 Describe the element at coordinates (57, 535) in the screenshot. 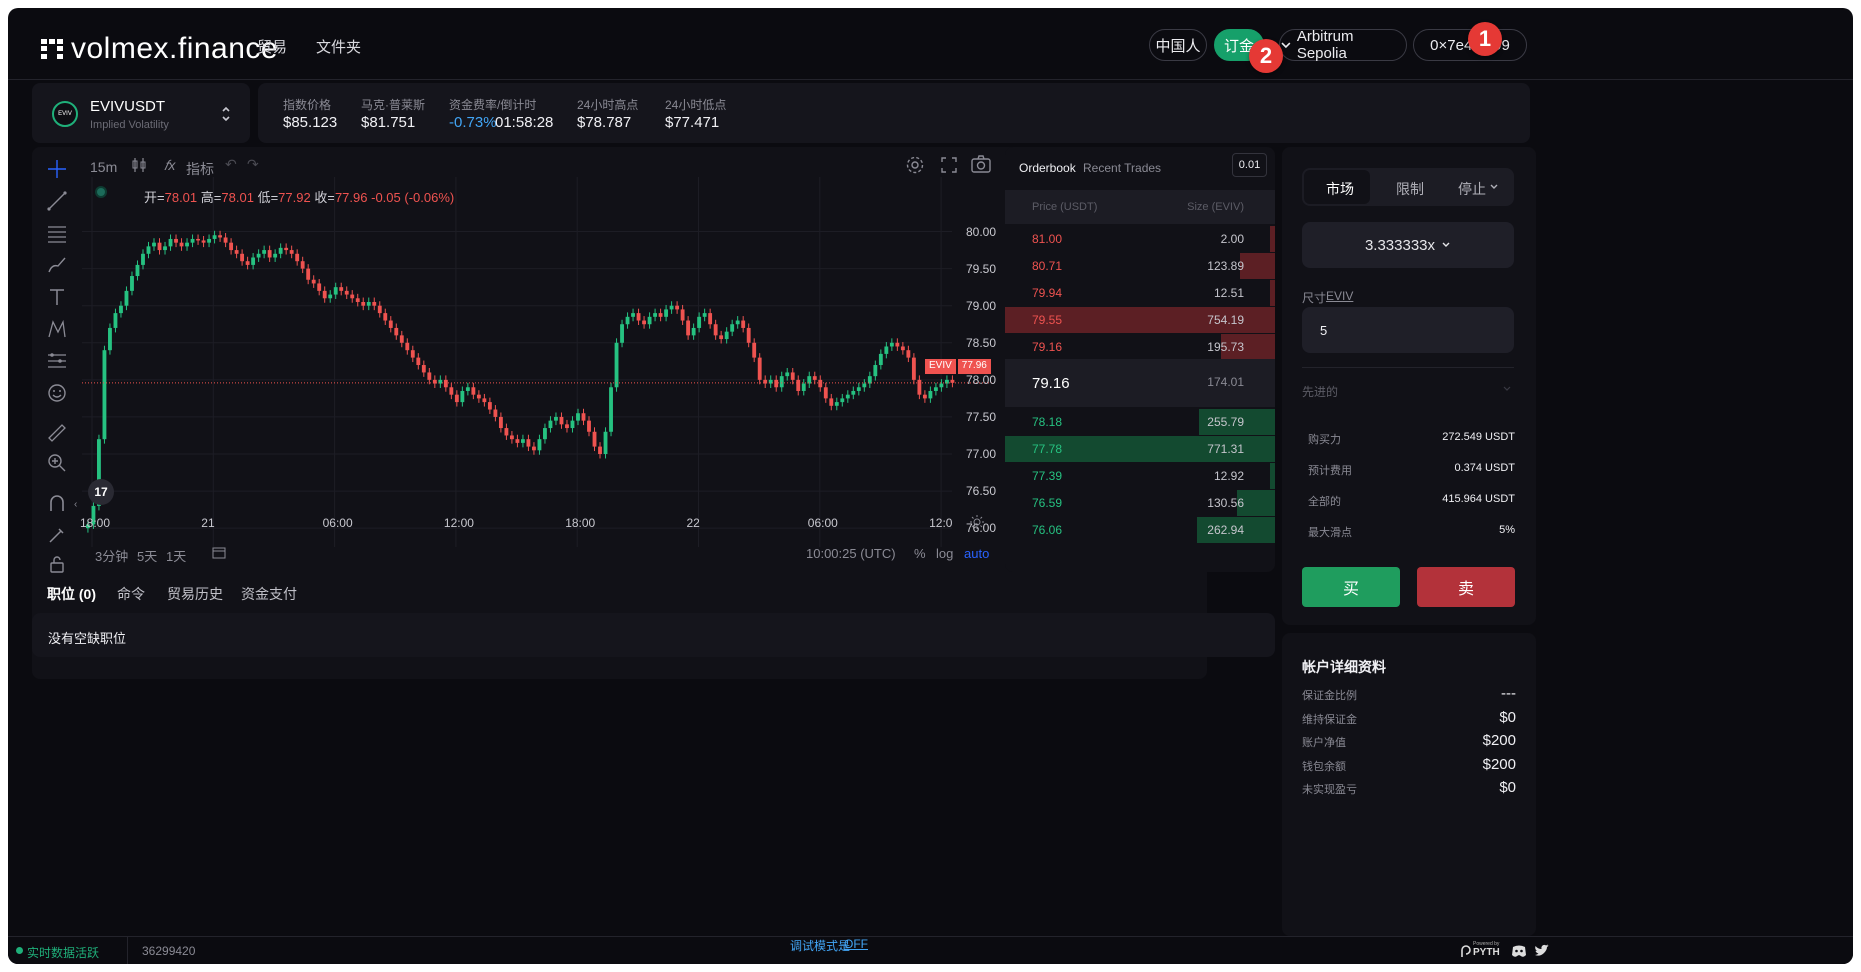

I see `lock-drawing-icon` at that location.